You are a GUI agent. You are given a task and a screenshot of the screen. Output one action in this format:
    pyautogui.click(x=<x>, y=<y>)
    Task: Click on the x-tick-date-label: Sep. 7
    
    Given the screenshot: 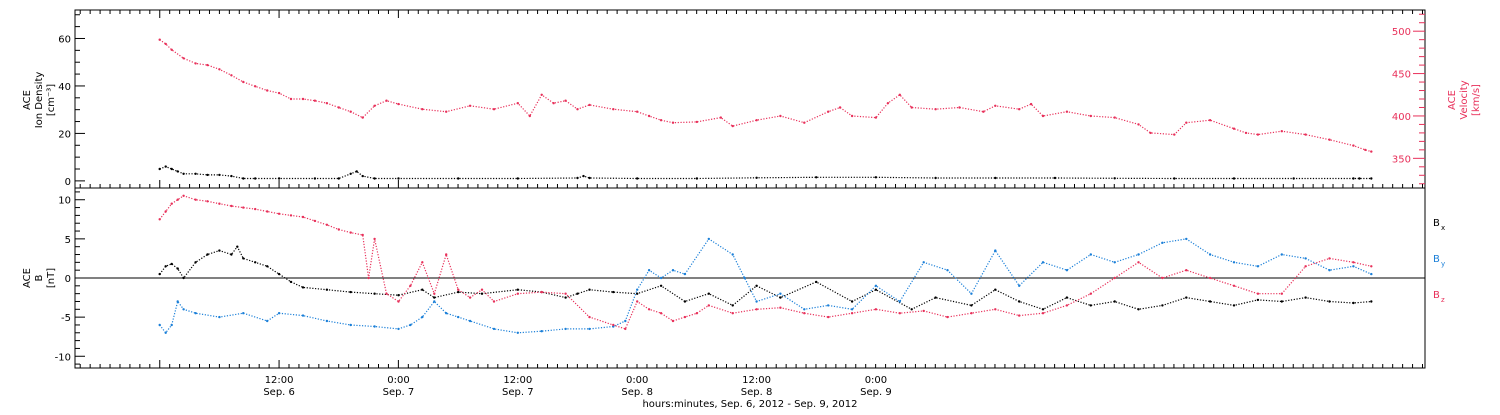 What is the action you would take?
    pyautogui.click(x=399, y=392)
    